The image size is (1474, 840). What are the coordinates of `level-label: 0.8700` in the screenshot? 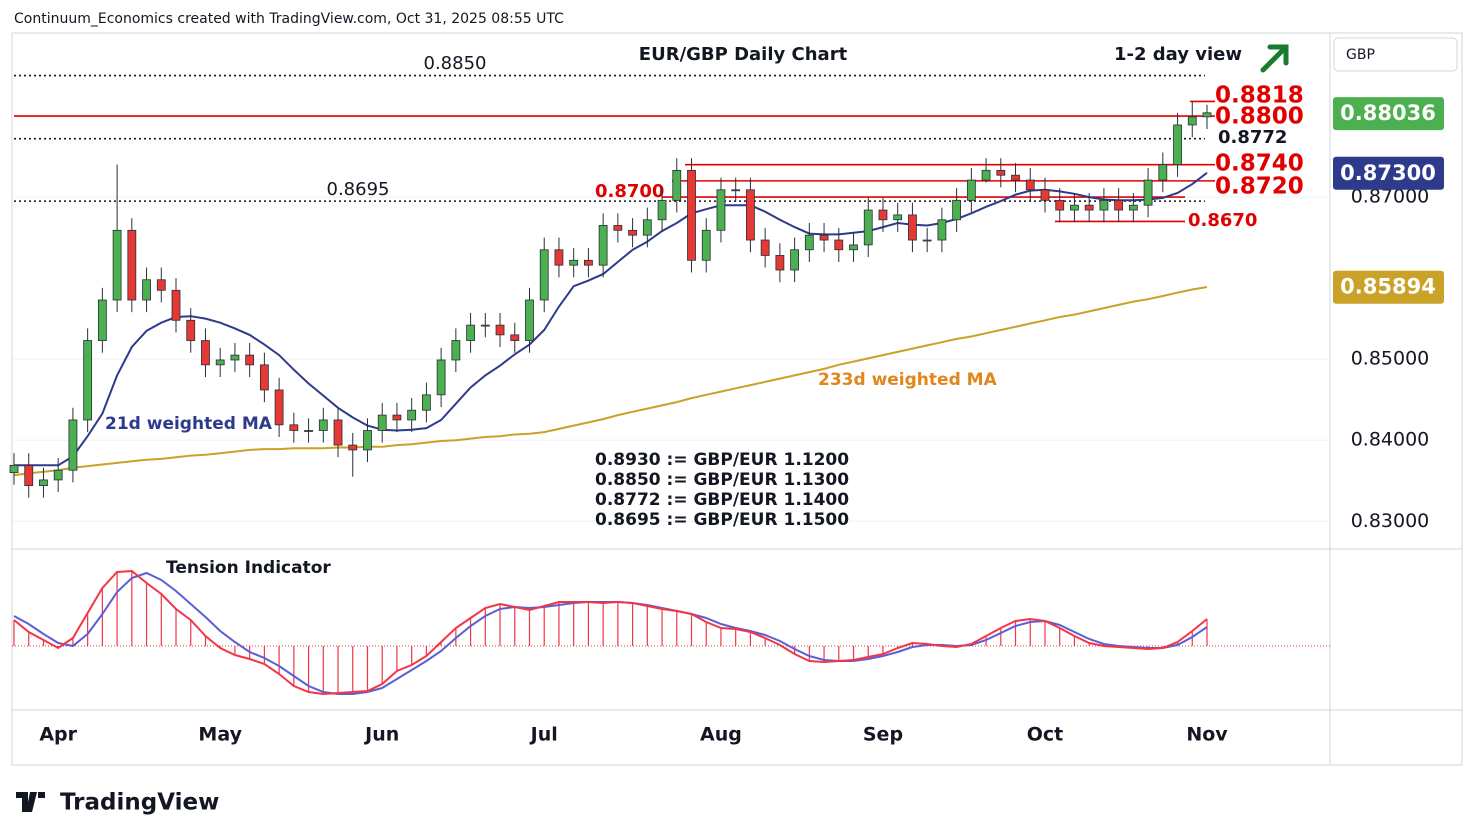 It's located at (629, 191).